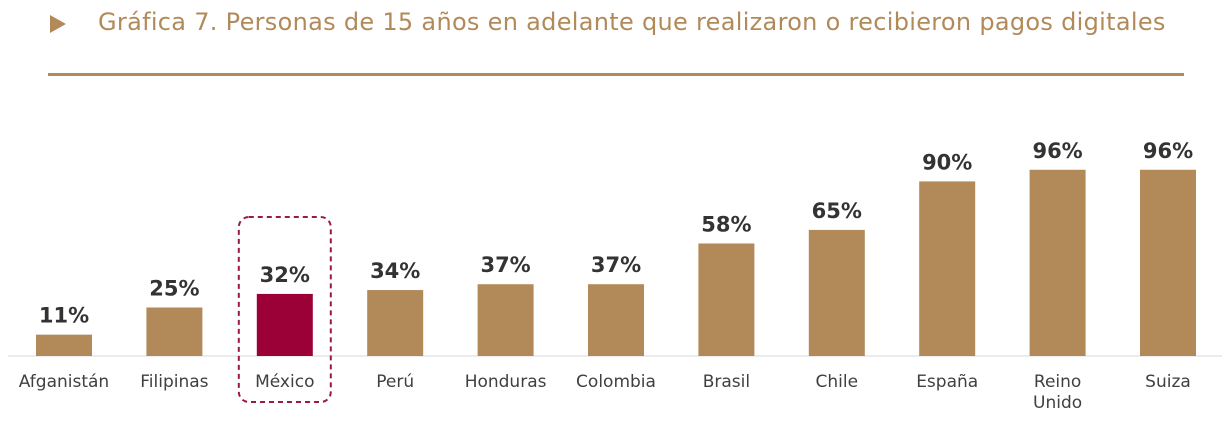  I want to click on data-label: 25%, so click(174, 289).